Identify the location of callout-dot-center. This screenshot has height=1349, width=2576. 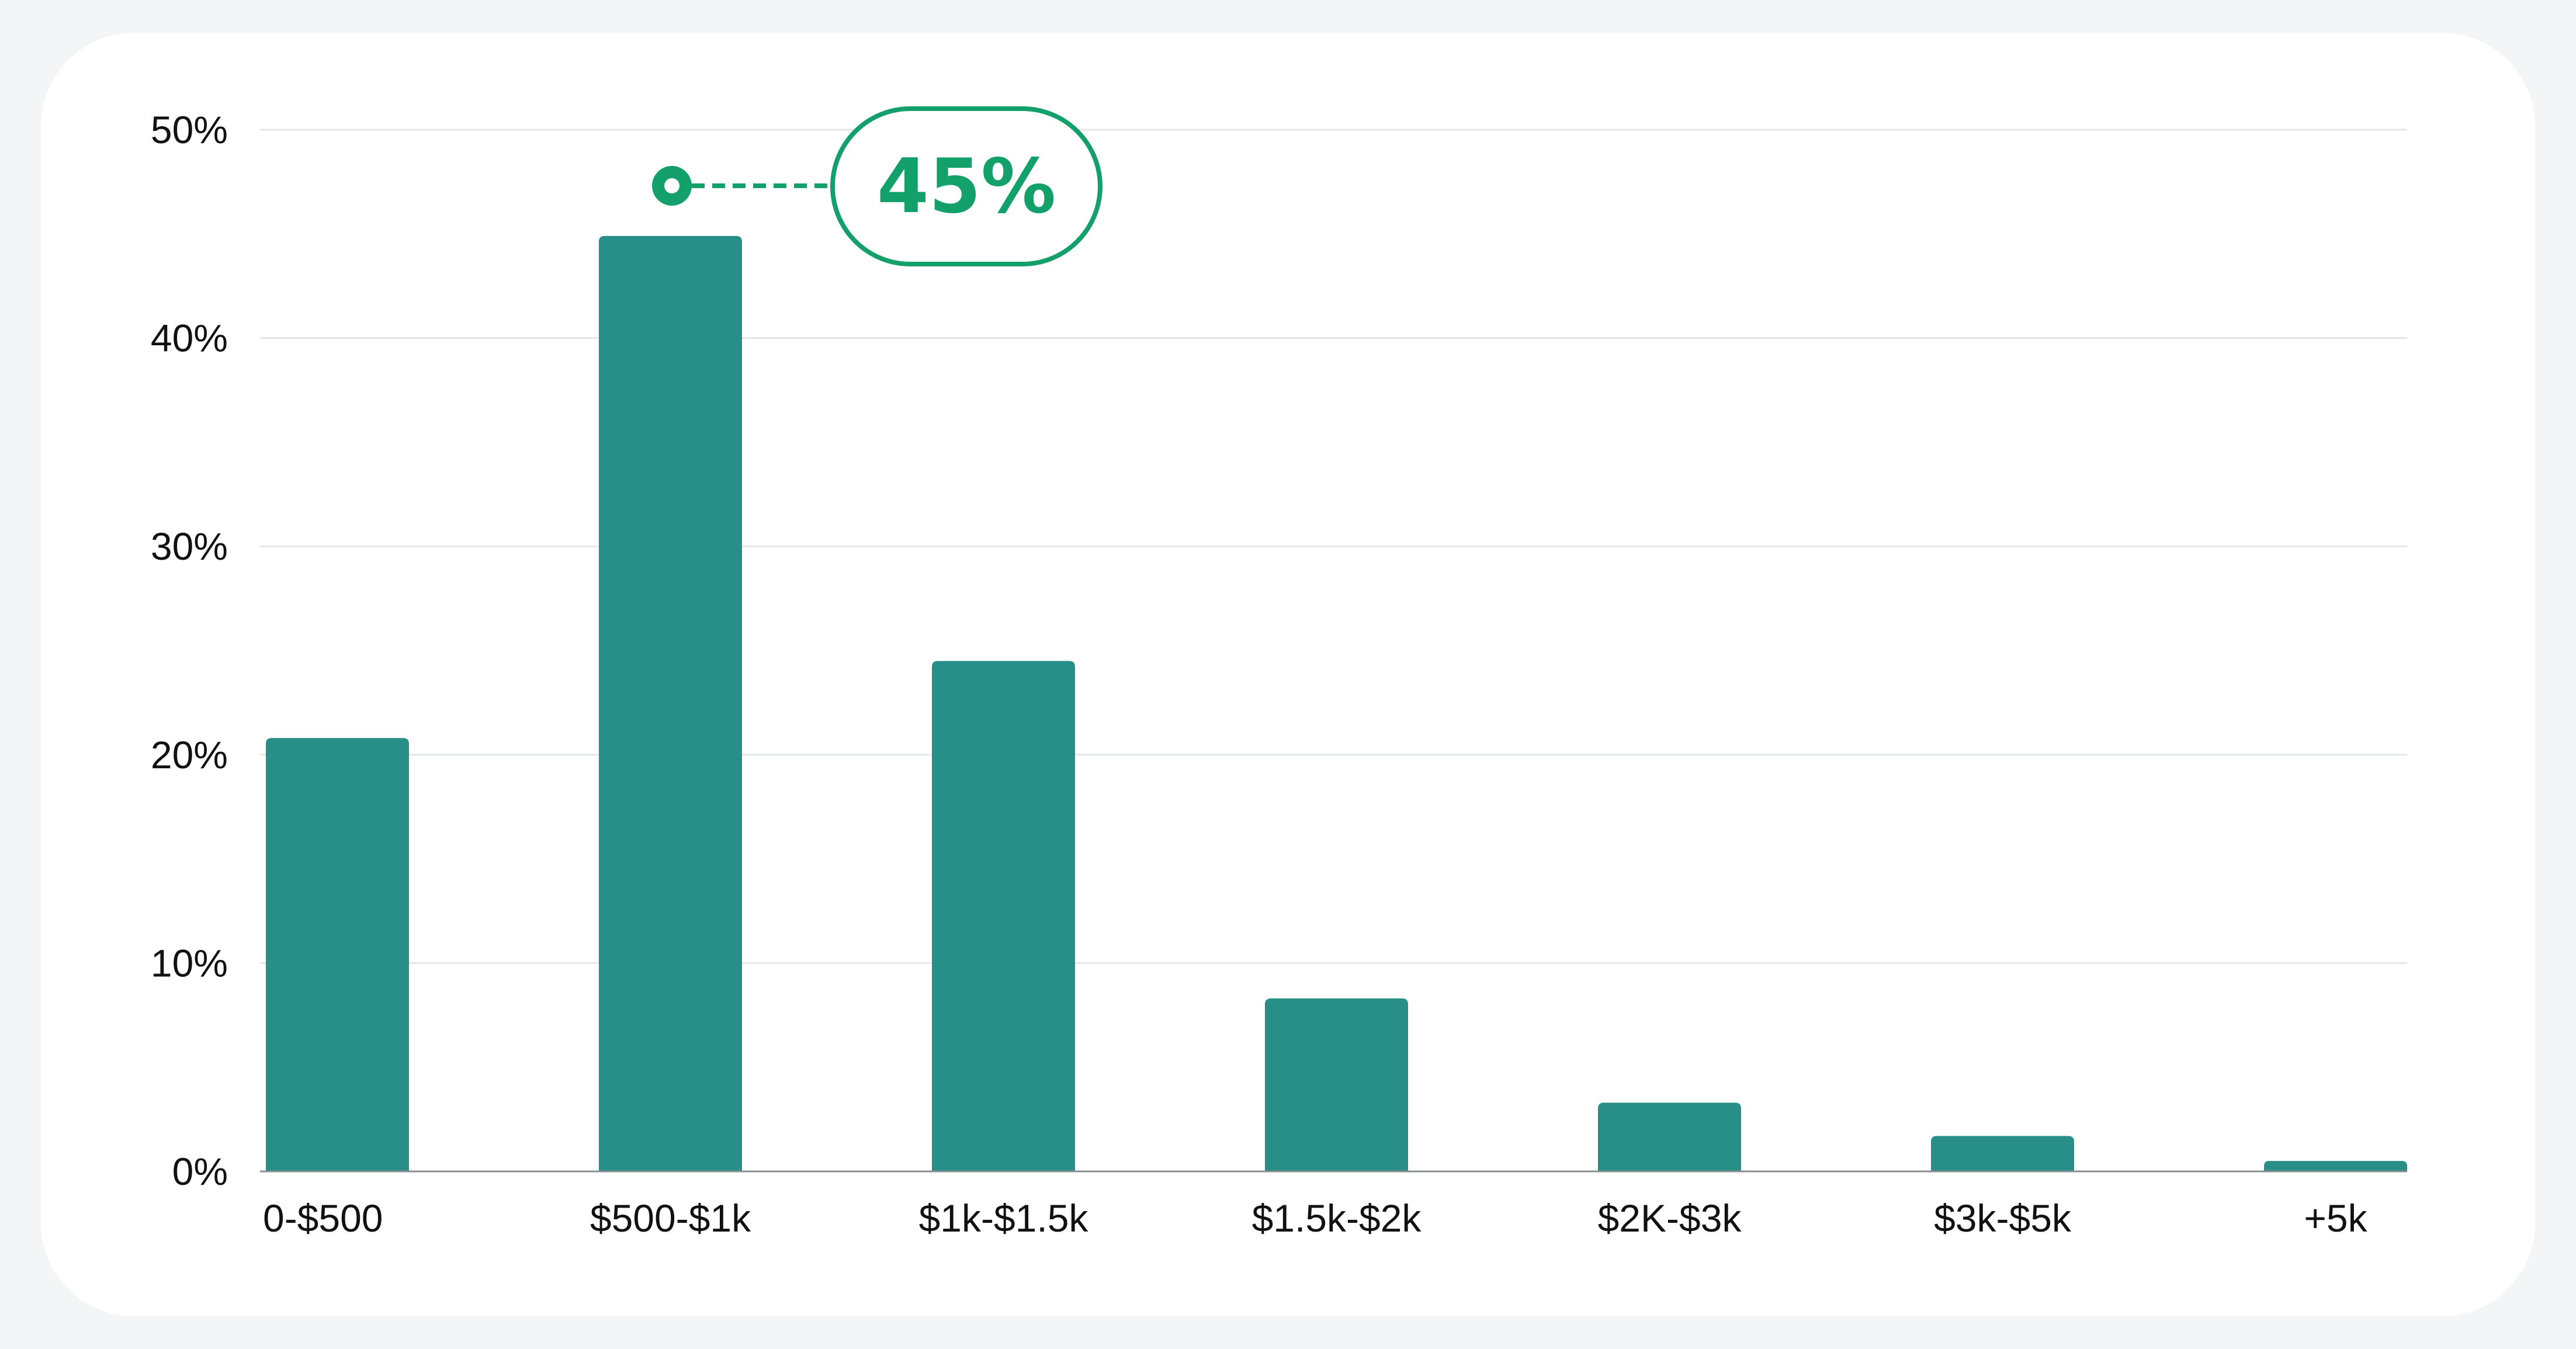
(671, 185).